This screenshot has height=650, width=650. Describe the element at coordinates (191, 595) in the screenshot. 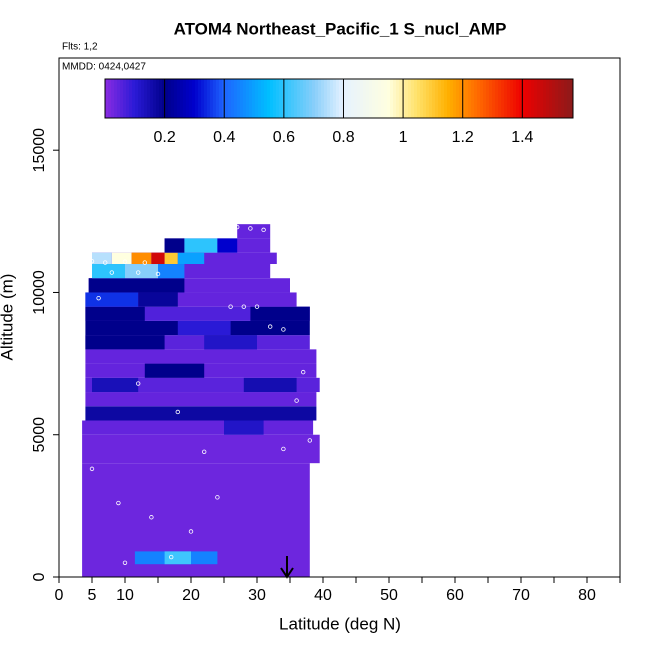

I see `x-tick-label: 20` at that location.